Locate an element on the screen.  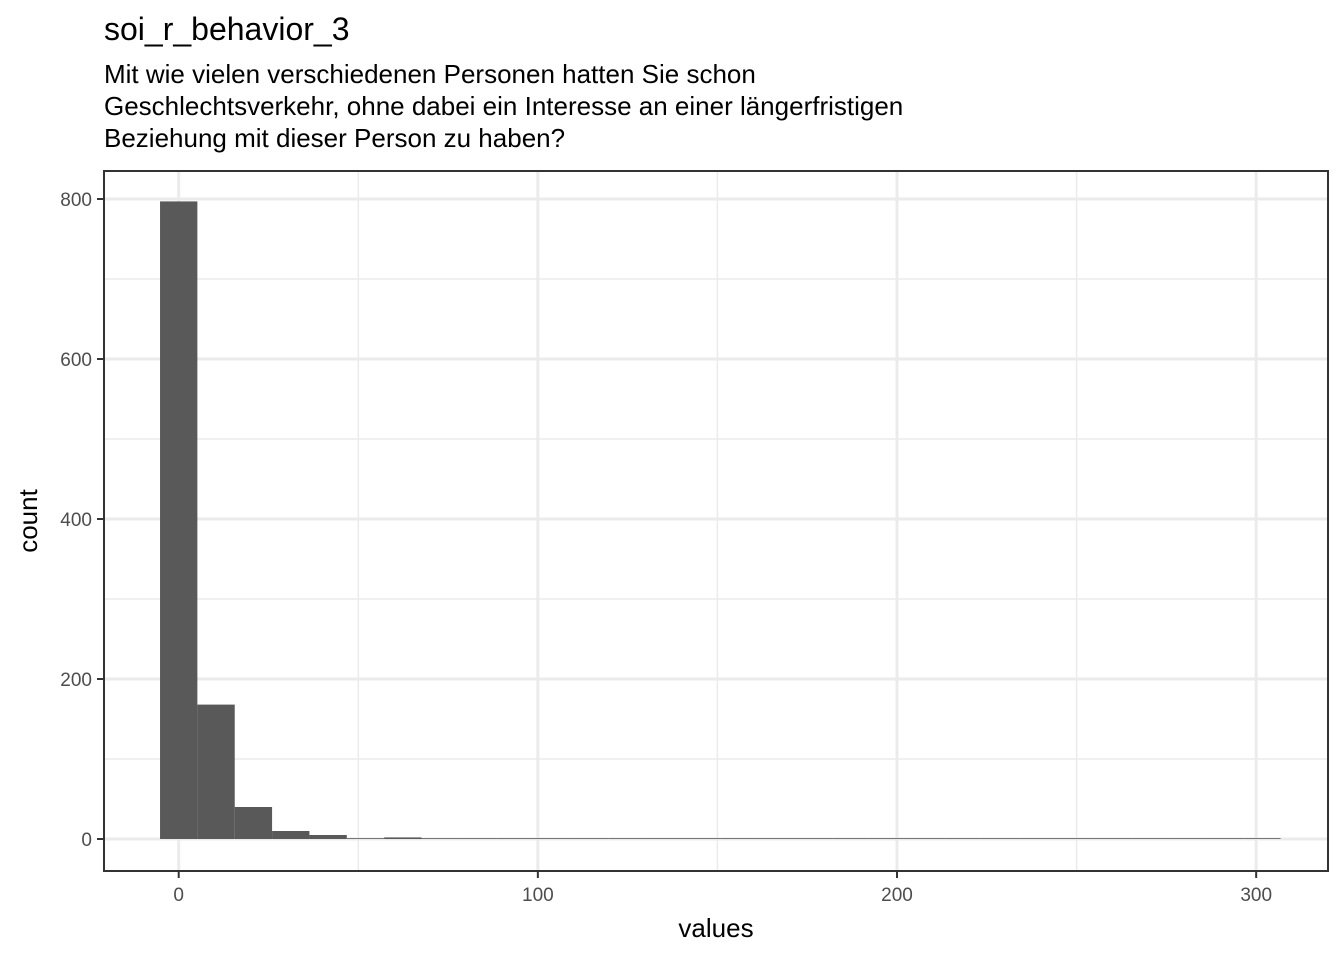
y-axis: 0 200 400 600 800 is located at coordinates (82, 520).